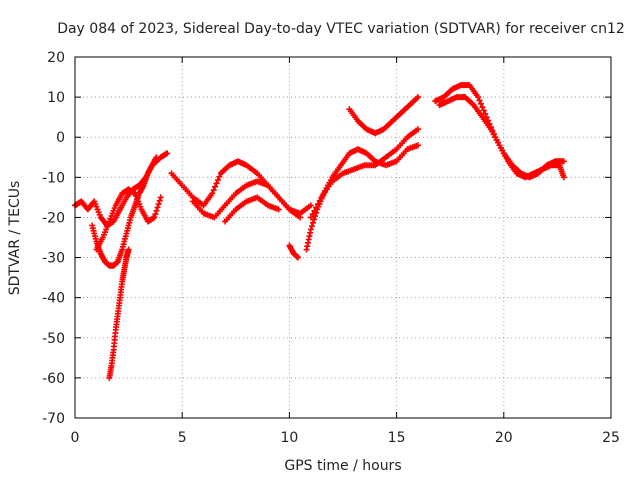 This screenshot has height=480, width=640. Describe the element at coordinates (53, 419) in the screenshot. I see `y-tick-label: -70` at that location.